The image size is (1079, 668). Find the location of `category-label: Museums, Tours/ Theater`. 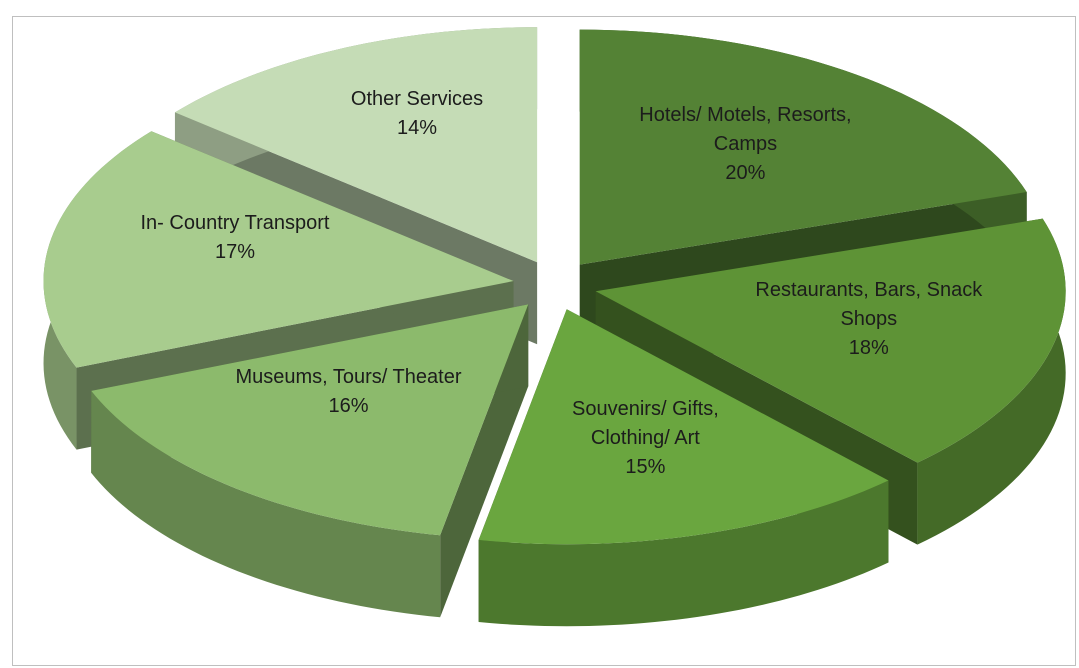

category-label: Museums, Tours/ Theater is located at coordinates (348, 377).